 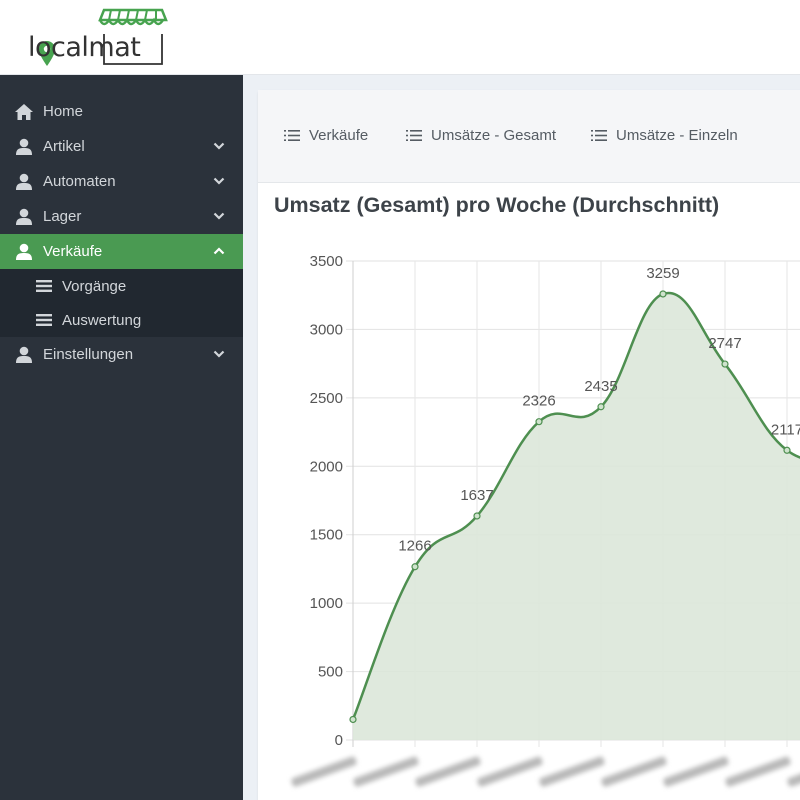 What do you see at coordinates (102, 320) in the screenshot?
I see `sidebar-subitem-label: Auswertung` at bounding box center [102, 320].